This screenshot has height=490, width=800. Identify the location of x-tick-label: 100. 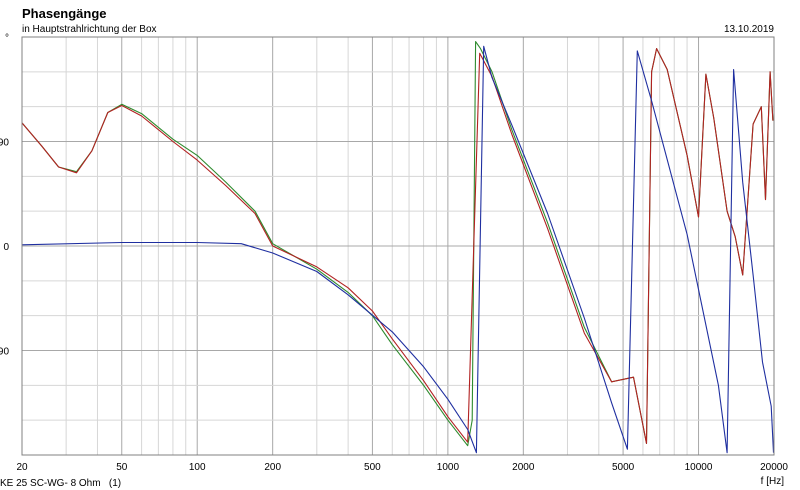
(197, 467).